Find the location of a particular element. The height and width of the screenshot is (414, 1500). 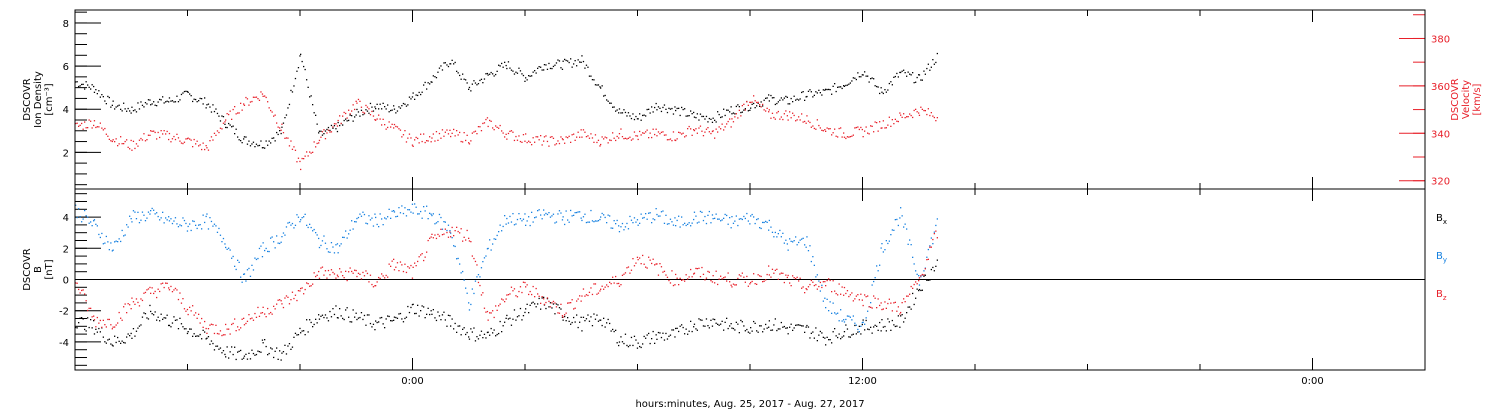

axis-title-line: DSCOVR is located at coordinates (1455, 99).